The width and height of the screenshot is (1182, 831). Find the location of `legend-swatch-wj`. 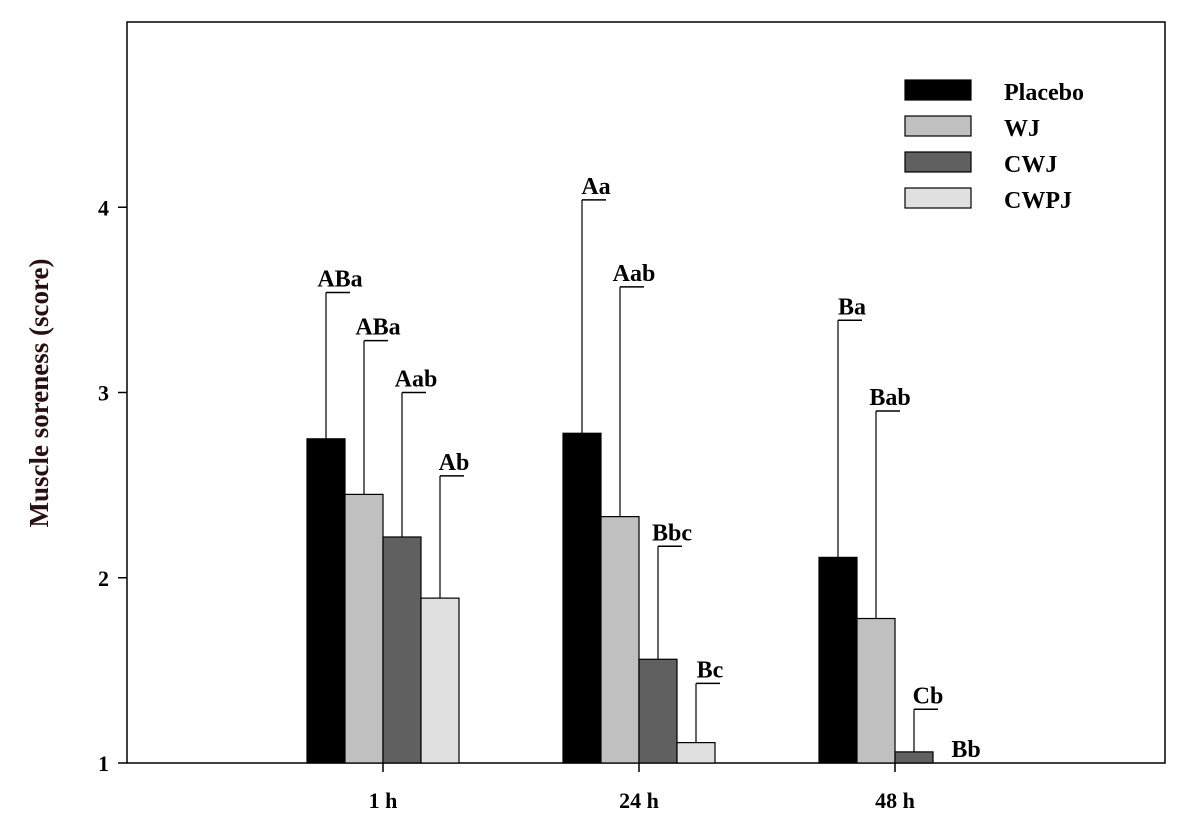

legend-swatch-wj is located at coordinates (938, 126).